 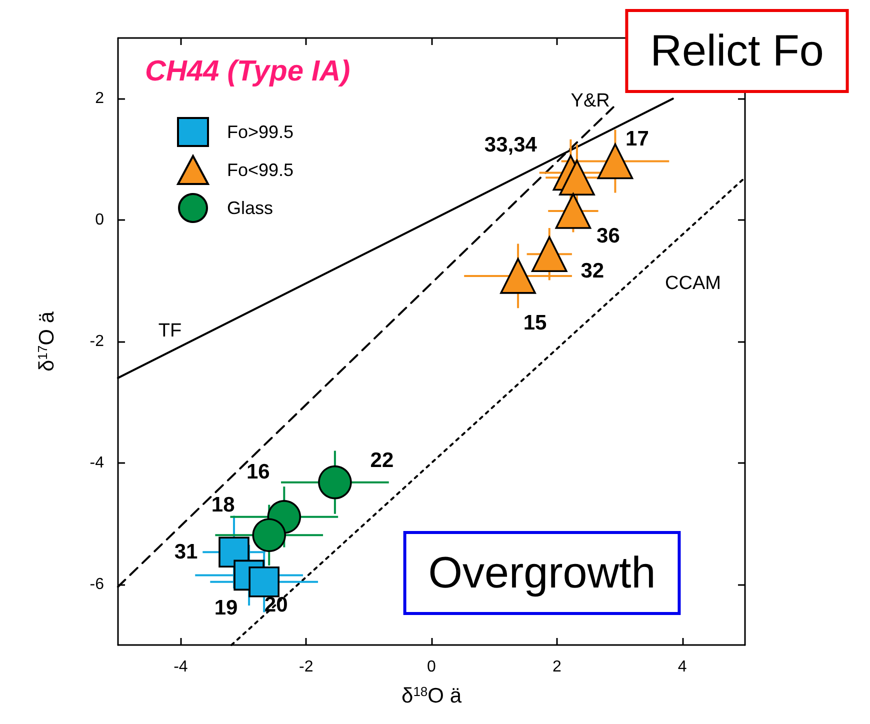 I want to click on x-tick-label: -2, so click(x=306, y=667).